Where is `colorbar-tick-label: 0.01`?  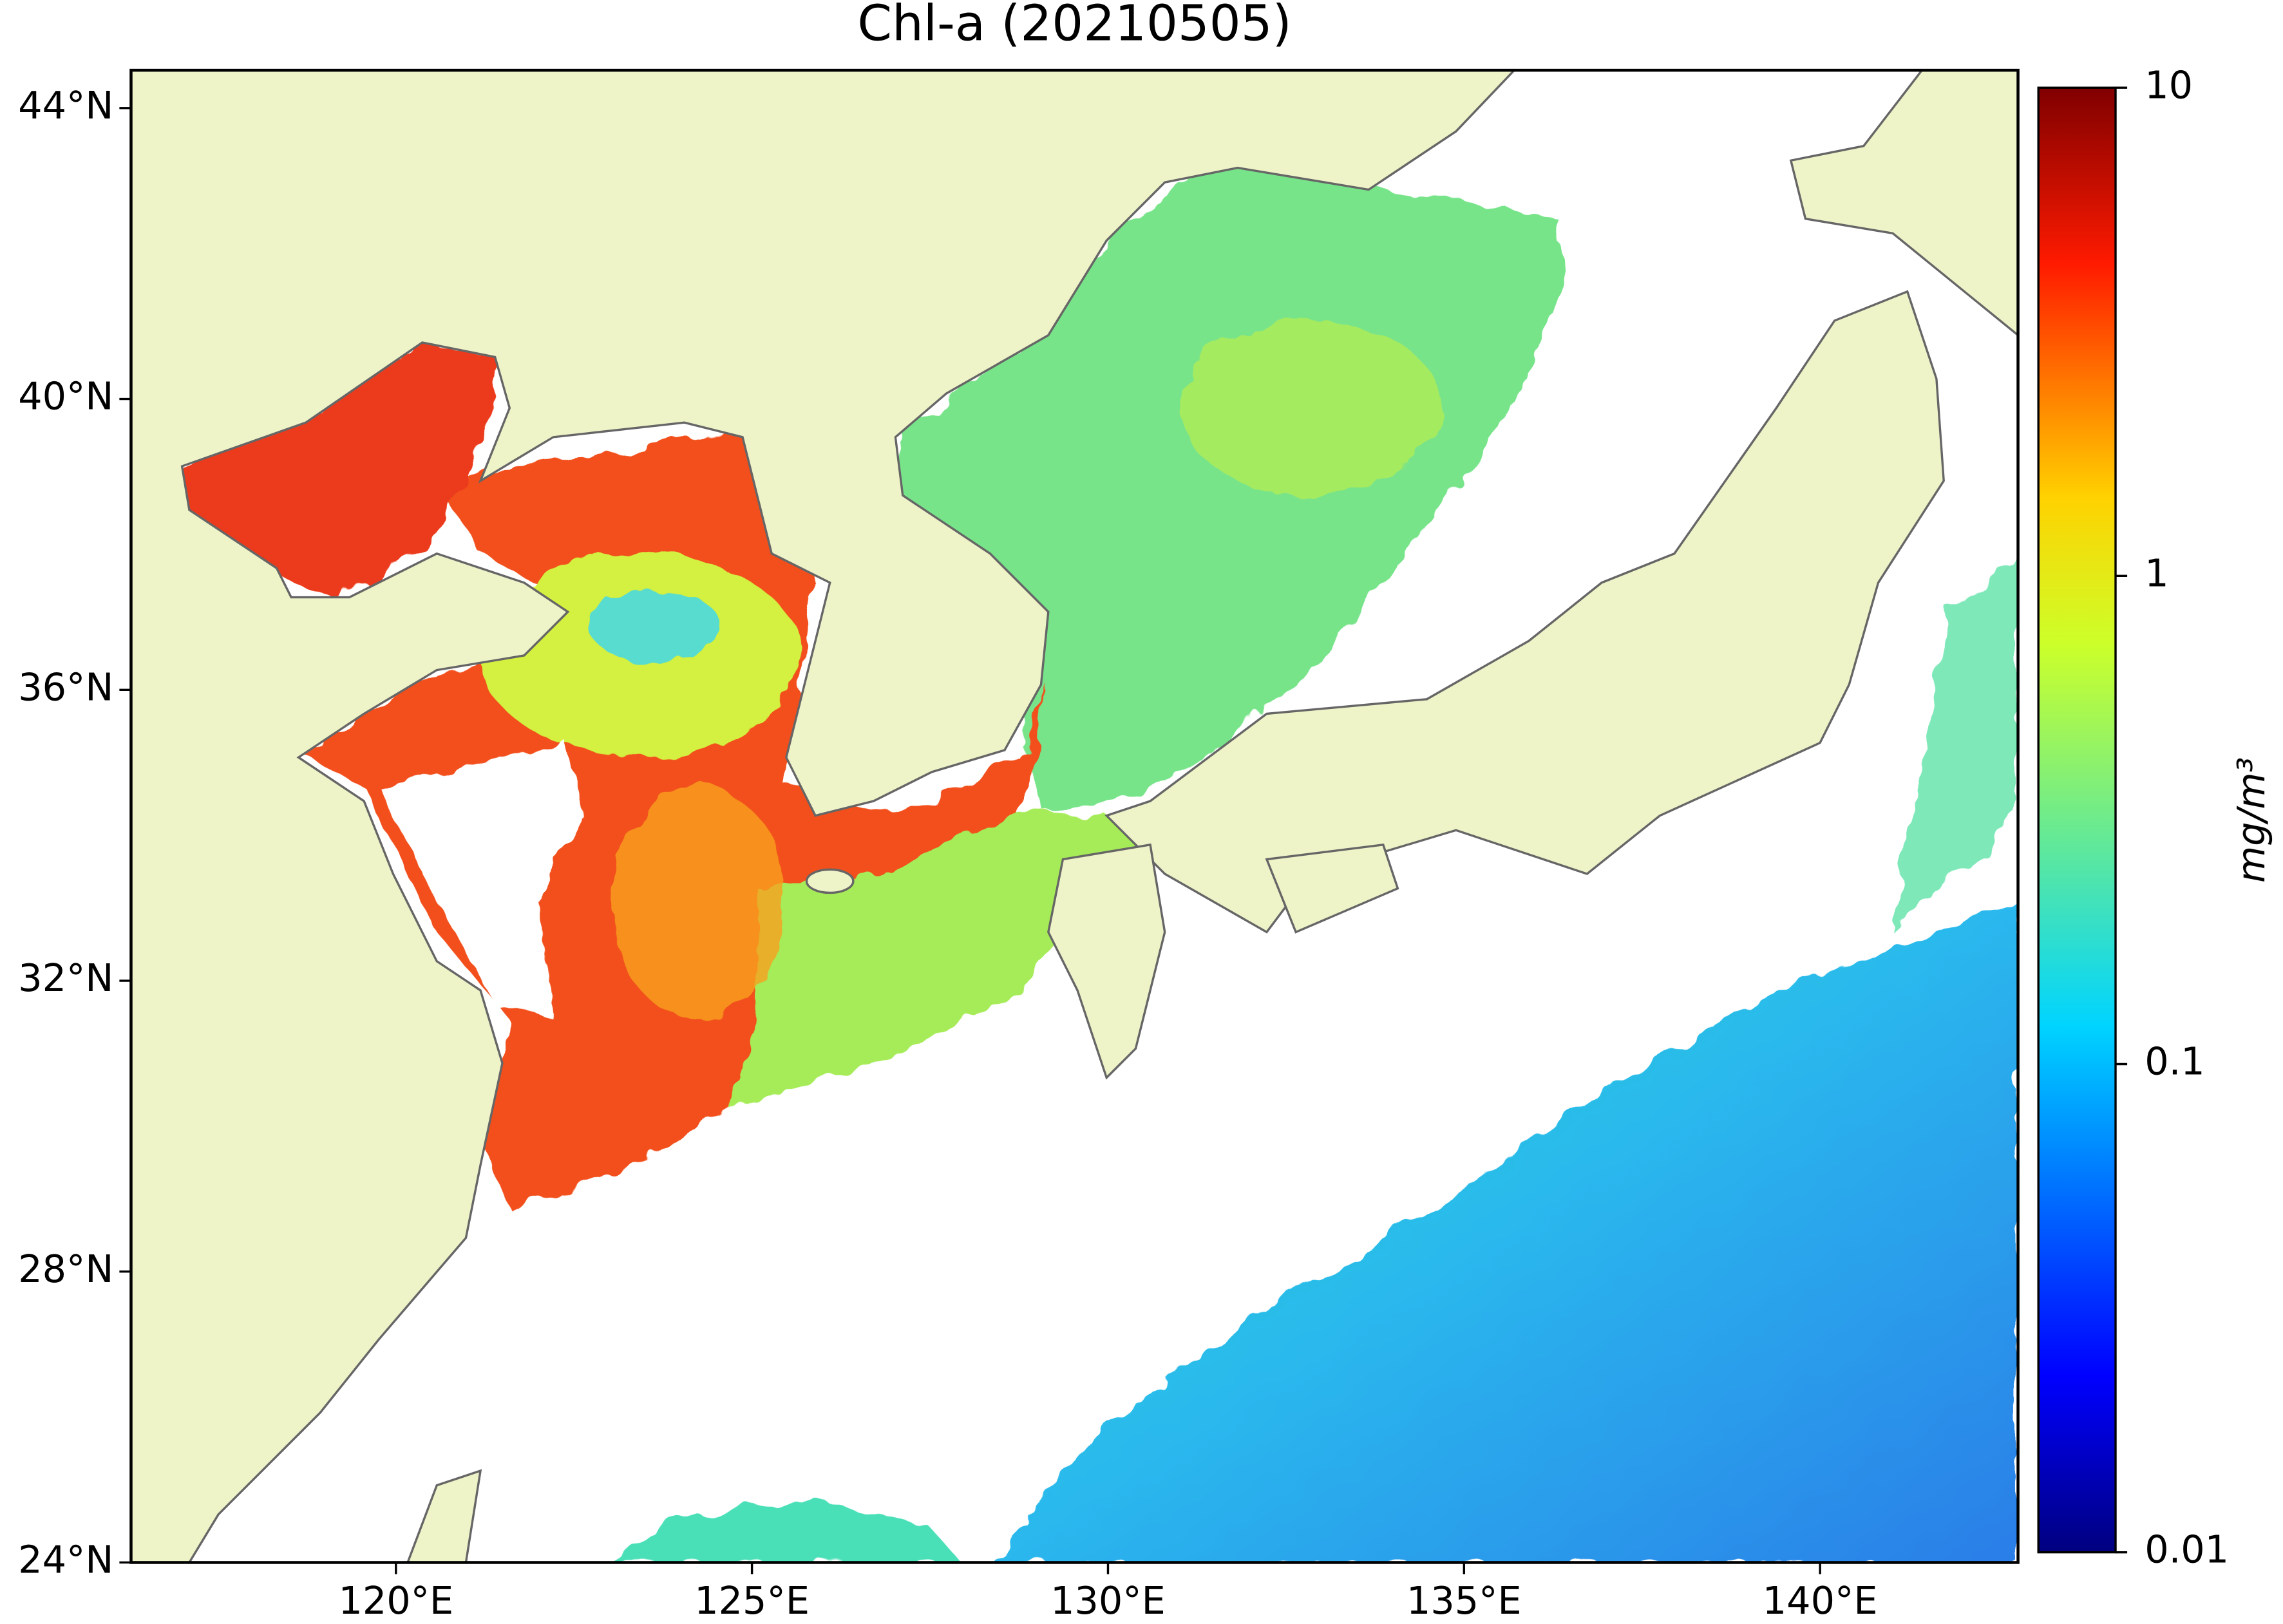
colorbar-tick-label: 0.01 is located at coordinates (2187, 1549).